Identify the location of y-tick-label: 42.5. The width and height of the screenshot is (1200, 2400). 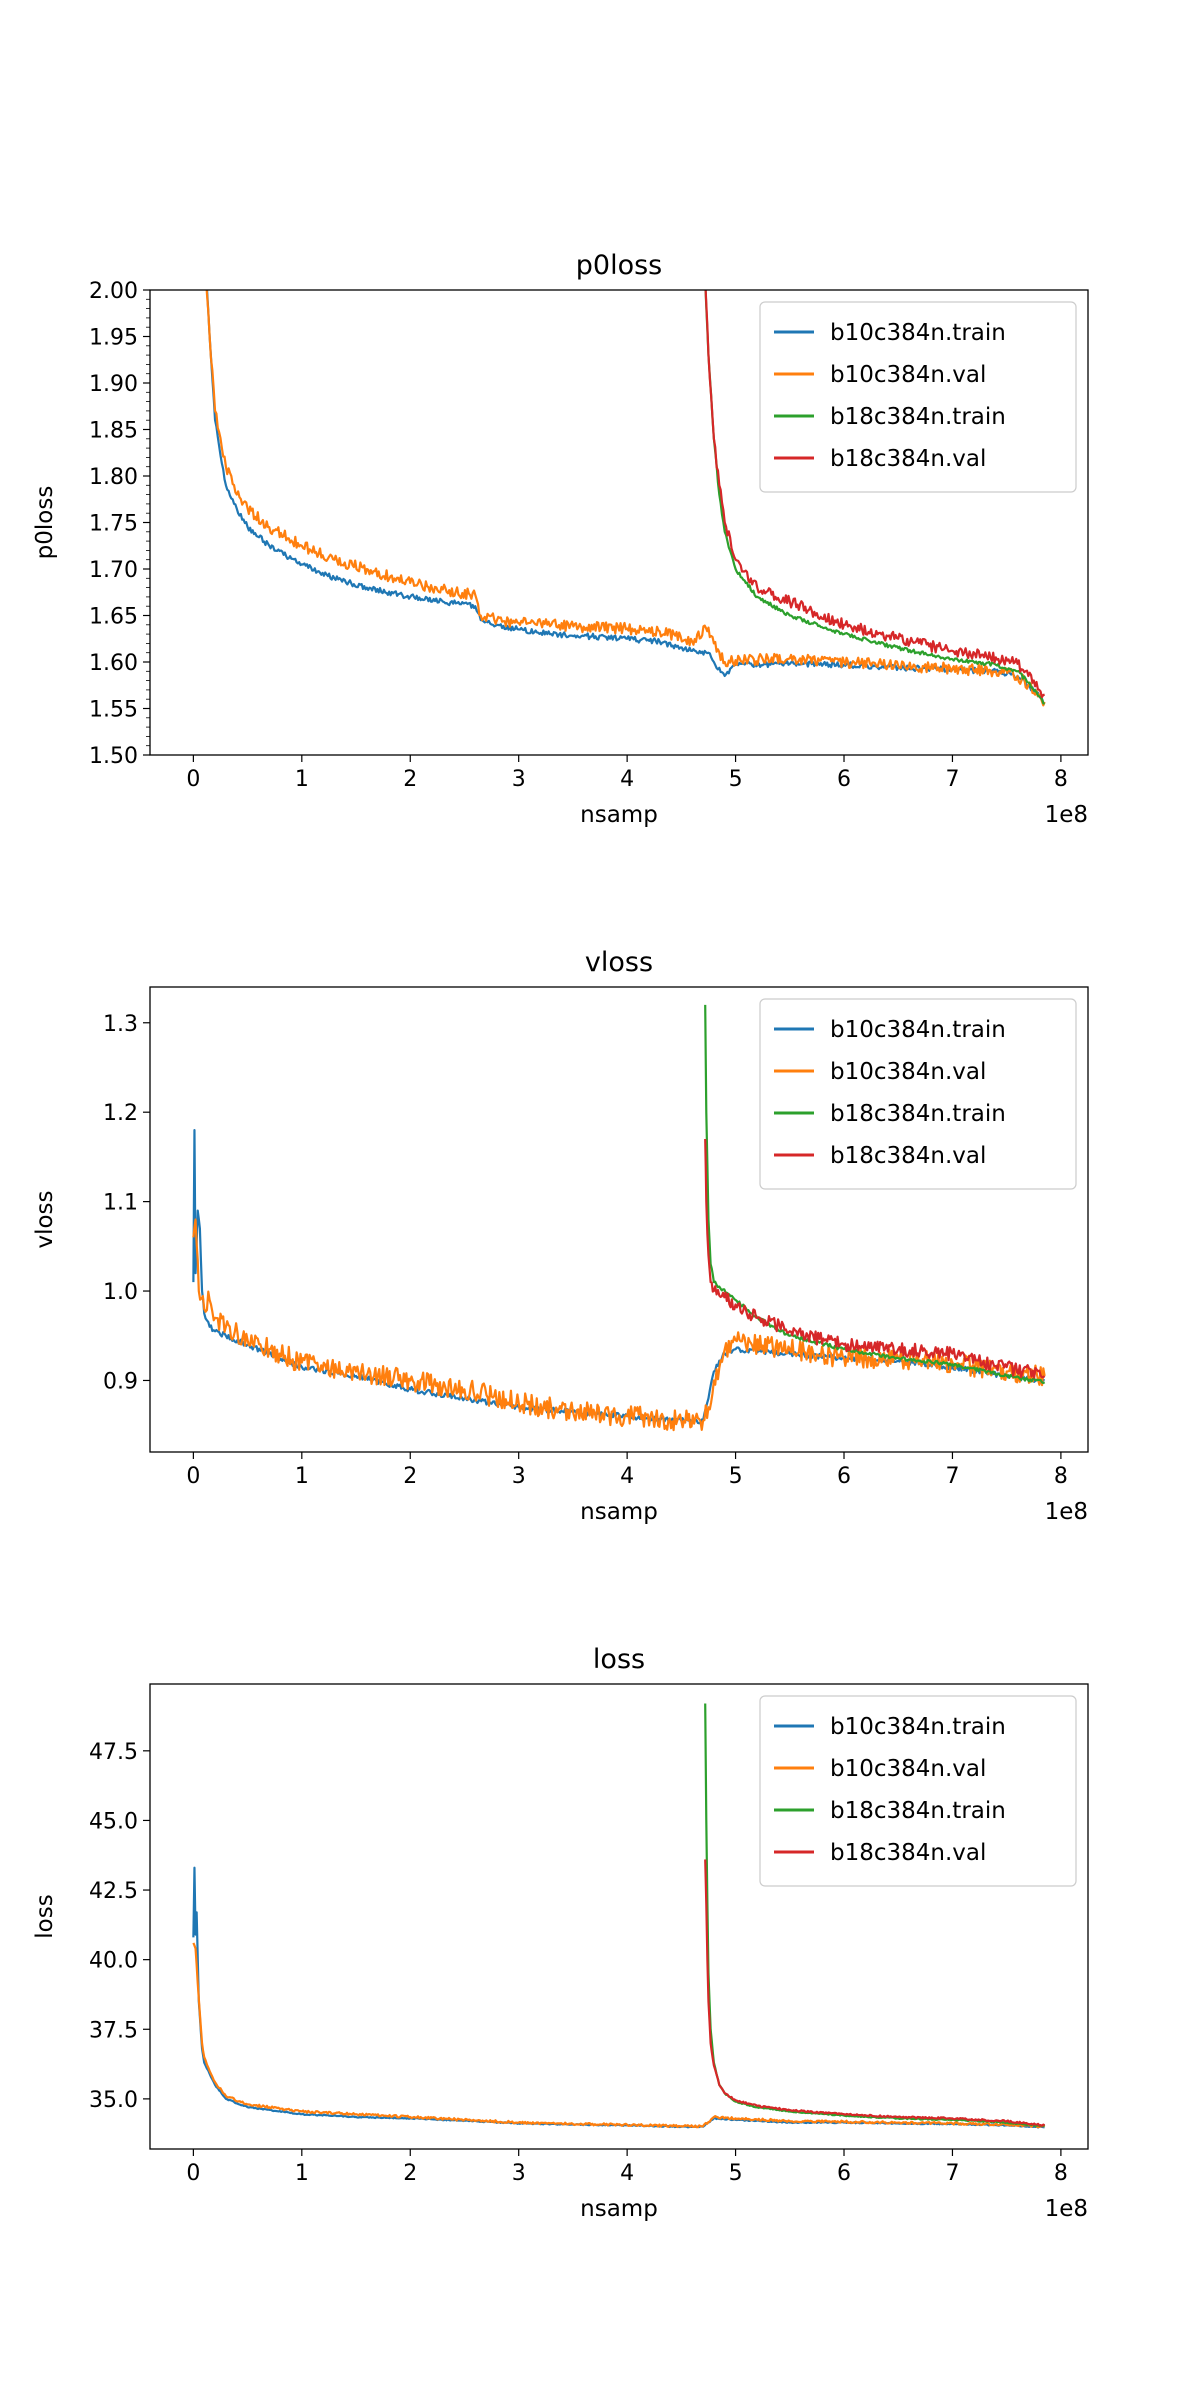
(113, 1891).